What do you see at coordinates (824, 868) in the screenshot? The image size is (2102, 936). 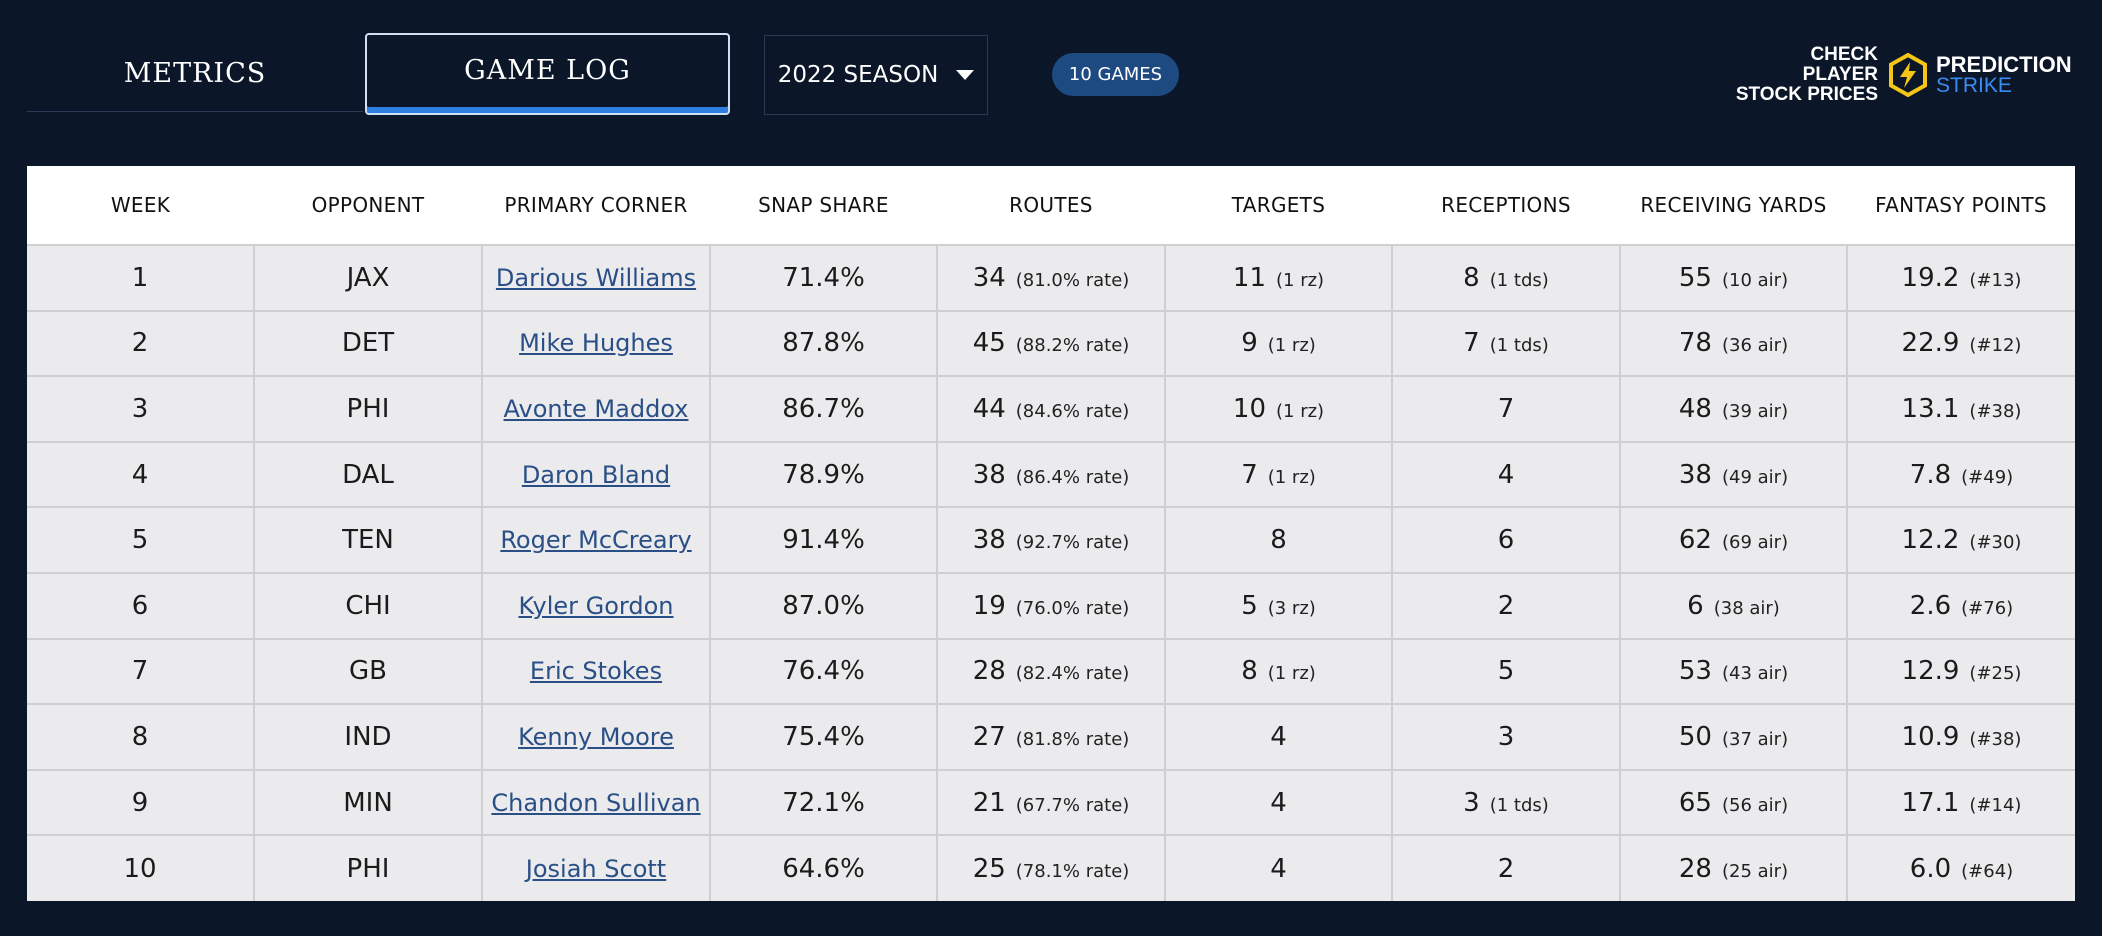 I see `snap-share-cell: 64.6%` at bounding box center [824, 868].